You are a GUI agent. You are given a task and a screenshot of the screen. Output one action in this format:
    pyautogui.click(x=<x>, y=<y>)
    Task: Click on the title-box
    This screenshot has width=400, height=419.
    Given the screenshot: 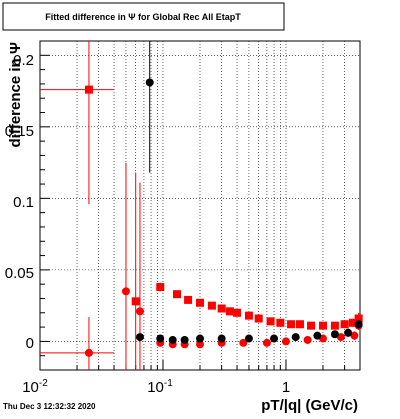 What is the action you would take?
    pyautogui.click(x=143, y=16)
    